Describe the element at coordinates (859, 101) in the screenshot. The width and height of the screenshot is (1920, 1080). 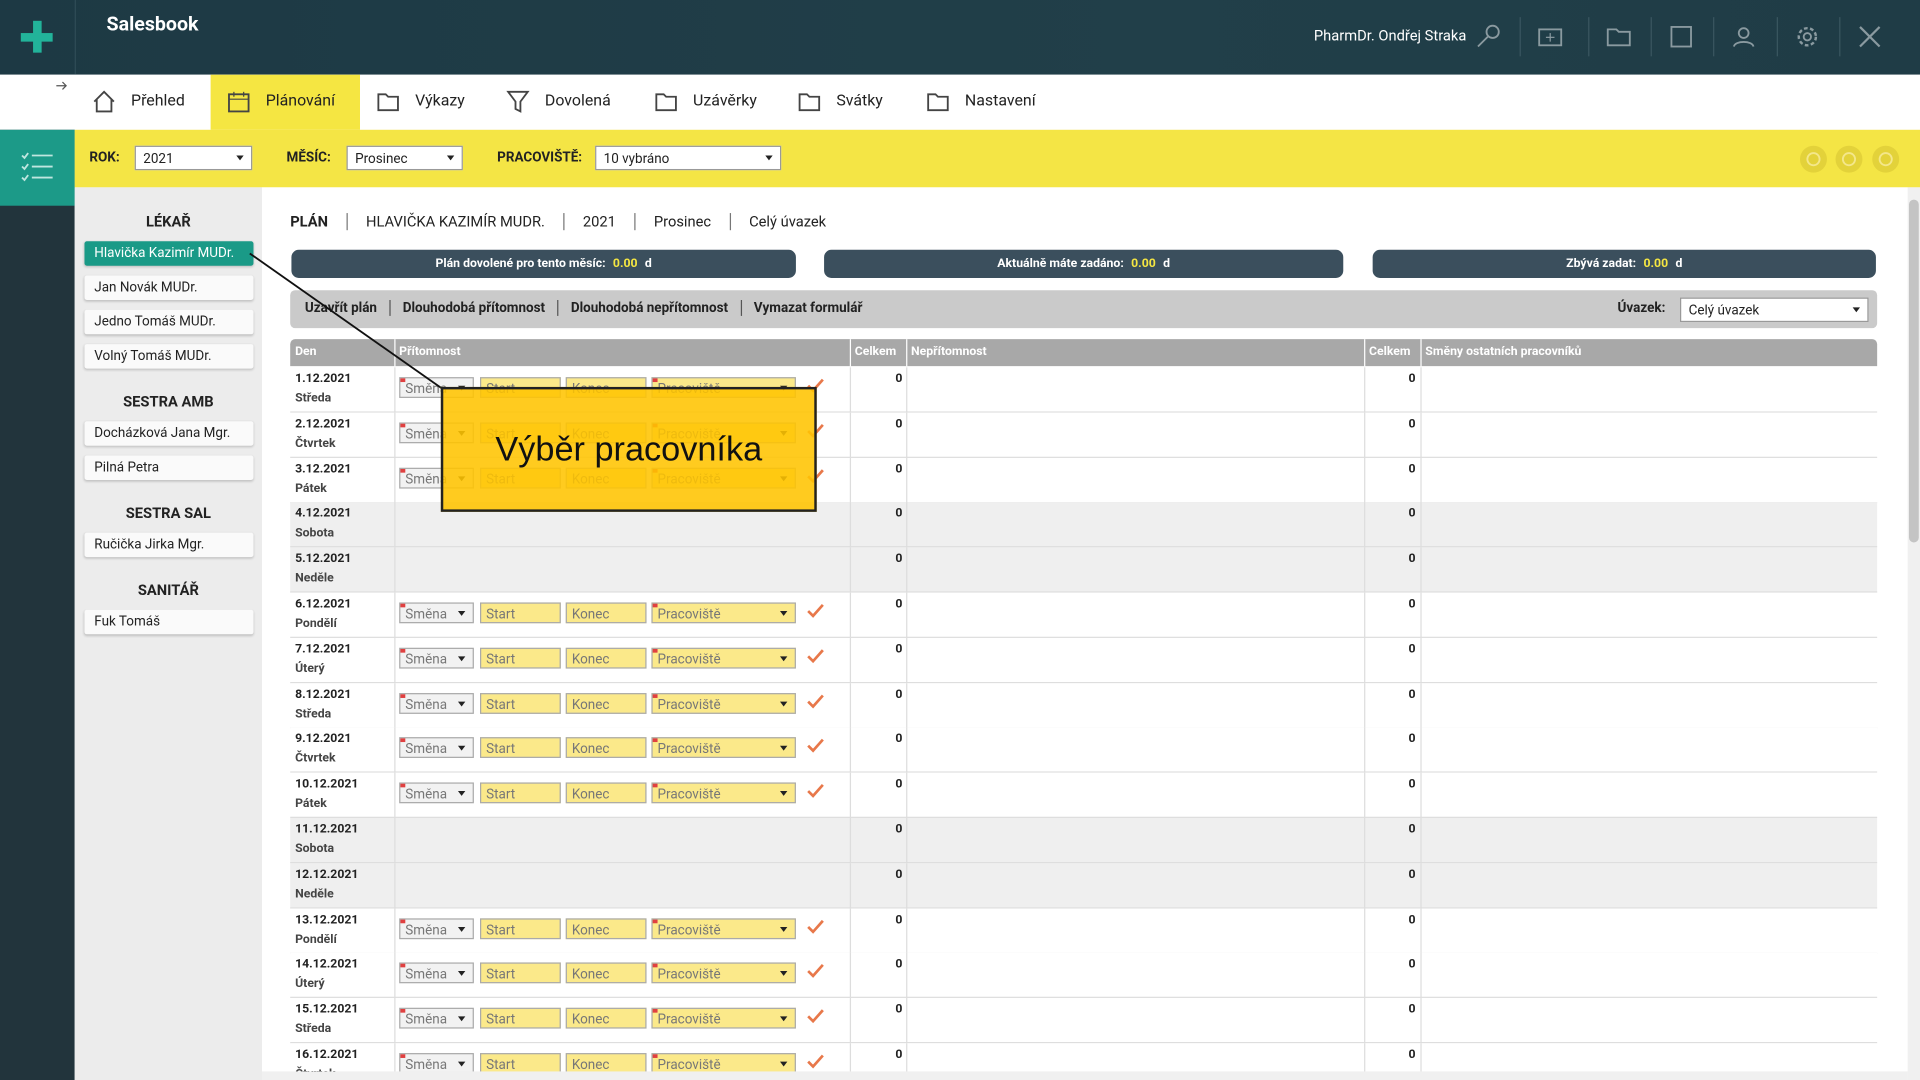
I see `nav-tab: Svátky` at that location.